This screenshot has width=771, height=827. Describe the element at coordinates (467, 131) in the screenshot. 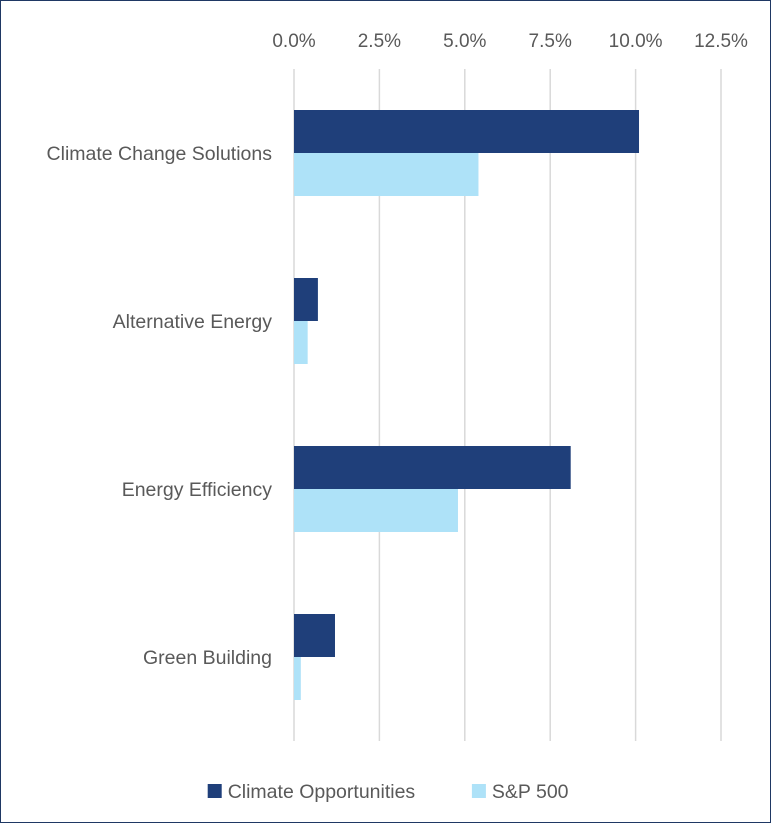

I see `bar-climate-opportunities-climate-change-solutions` at that location.